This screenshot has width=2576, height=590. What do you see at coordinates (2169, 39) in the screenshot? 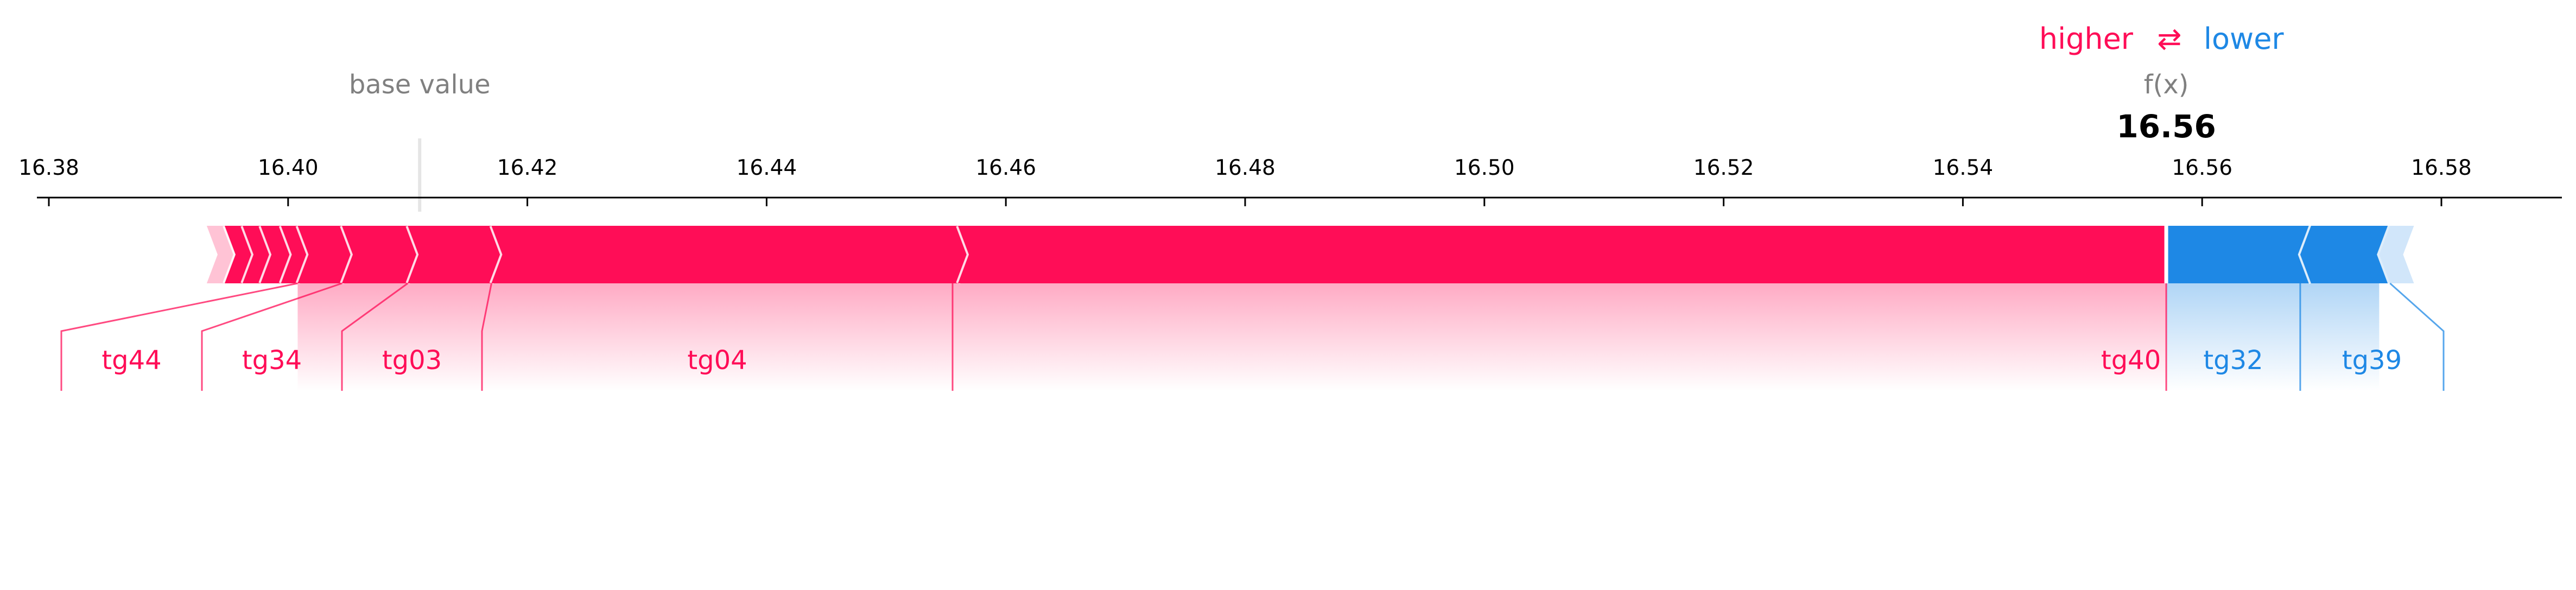
I see `legend-arrows-icon: ⇄` at bounding box center [2169, 39].